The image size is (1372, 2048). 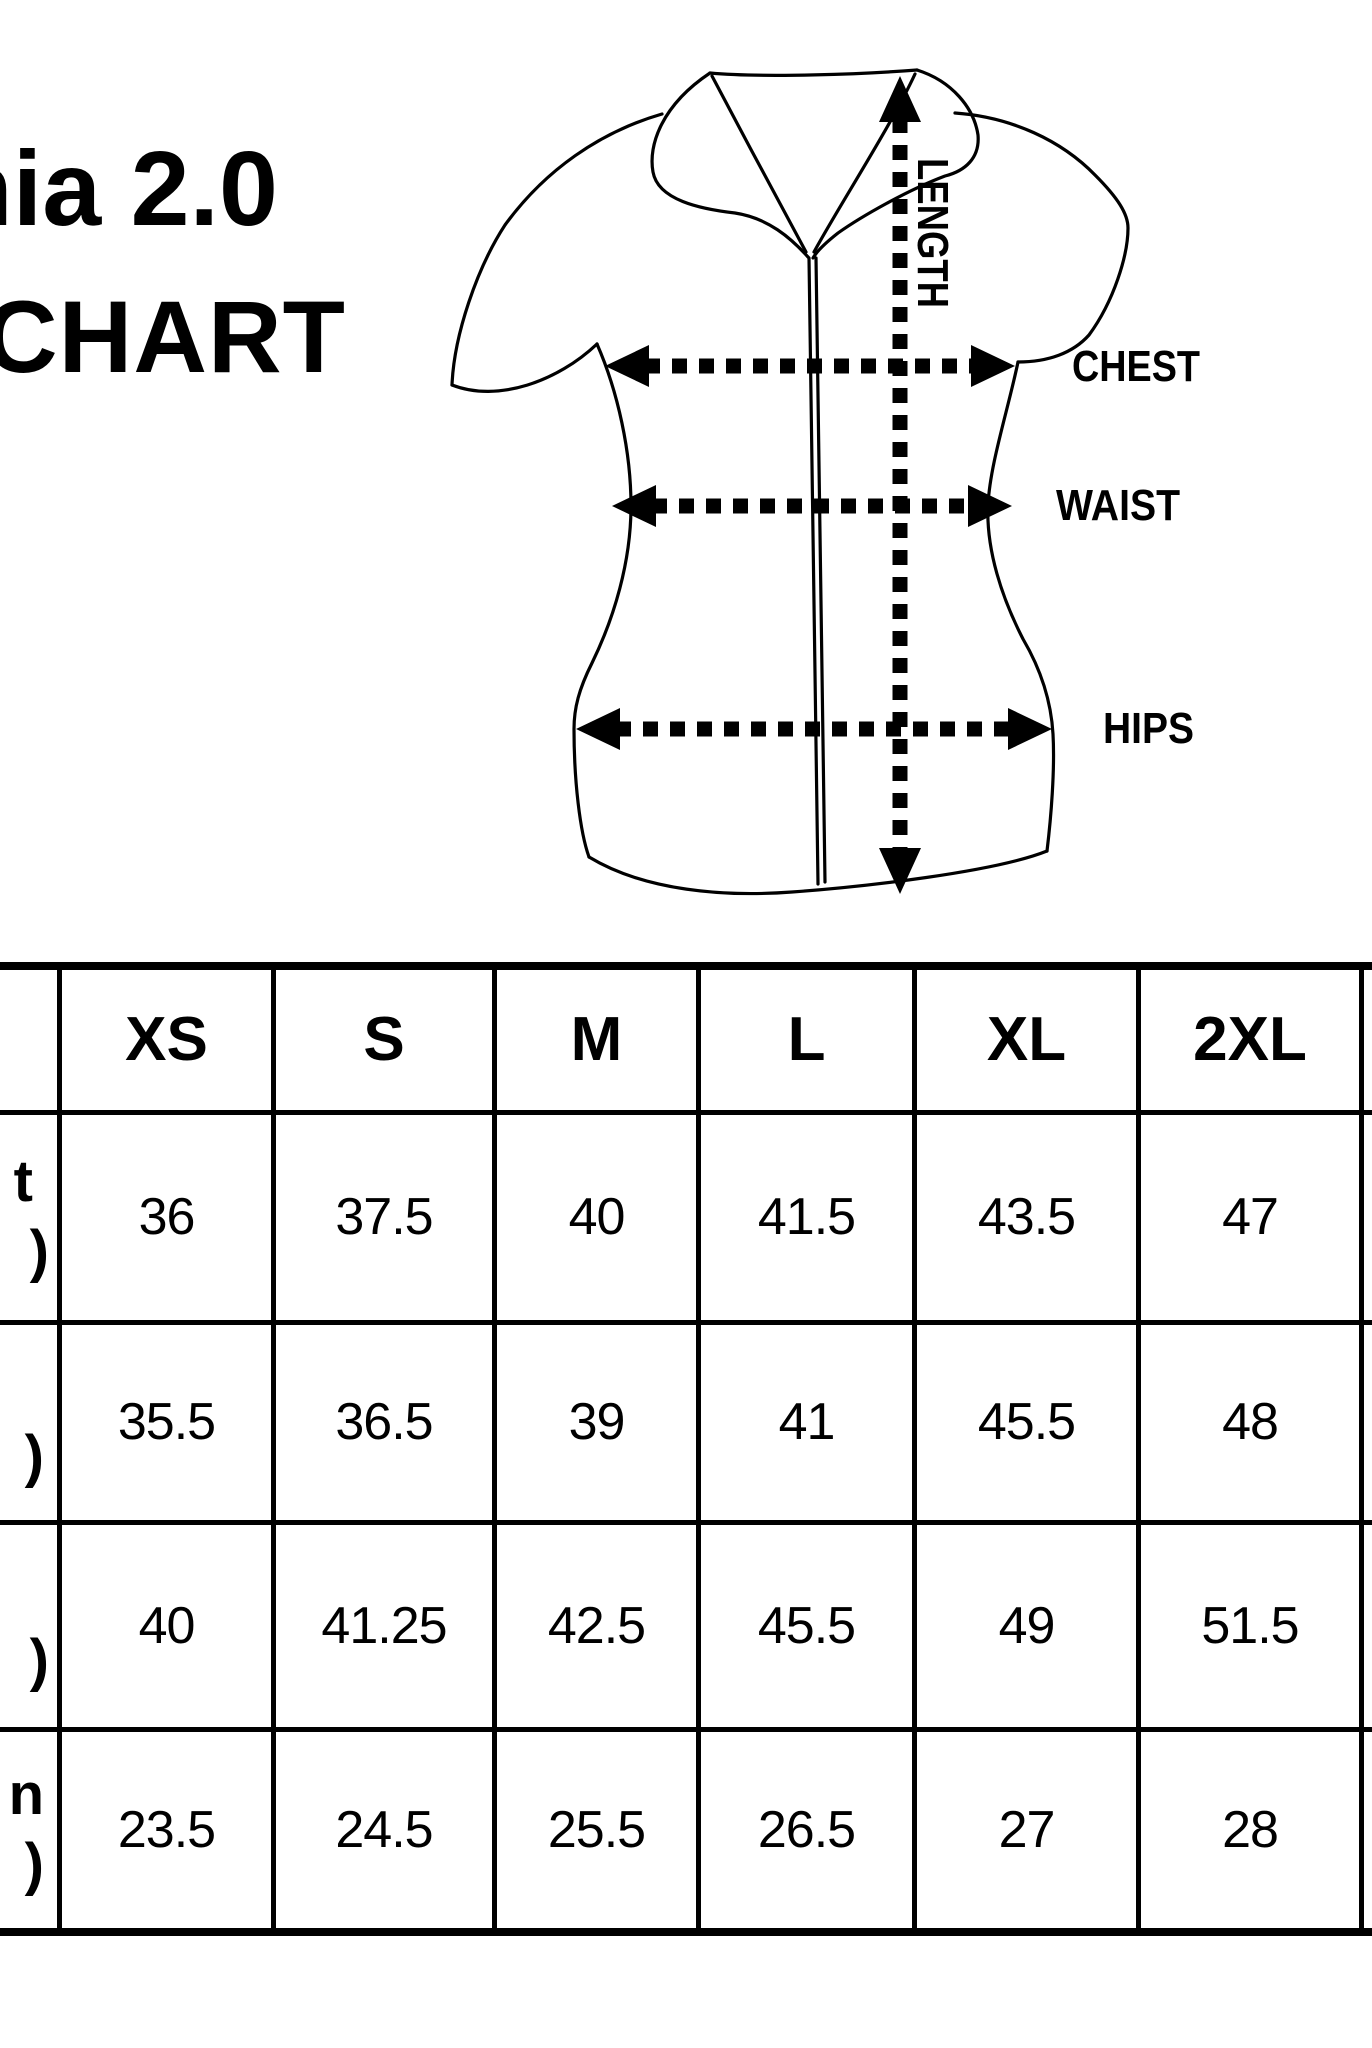 What do you see at coordinates (1026, 1625) in the screenshot?
I see `cell-hips-xl: 49` at bounding box center [1026, 1625].